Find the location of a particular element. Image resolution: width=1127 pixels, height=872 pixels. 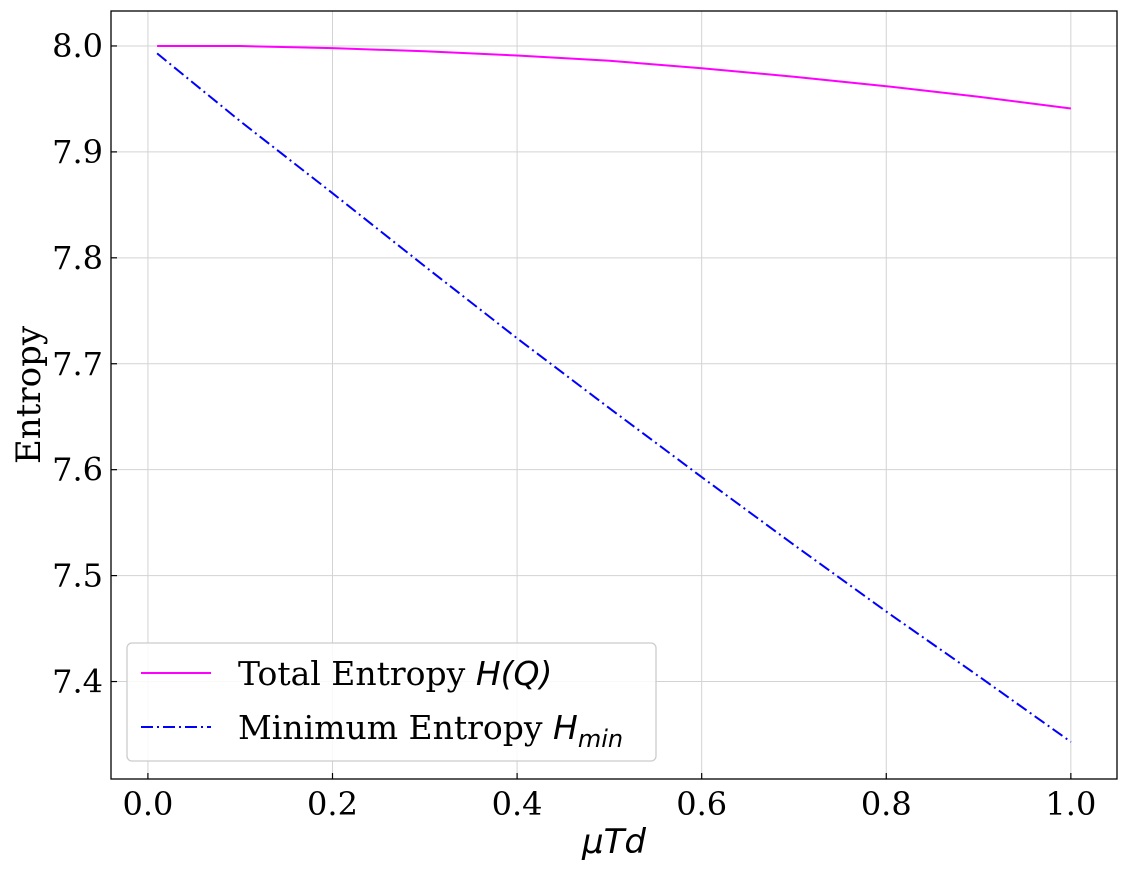

x-tick-label: 1.0 is located at coordinates (1070, 804).